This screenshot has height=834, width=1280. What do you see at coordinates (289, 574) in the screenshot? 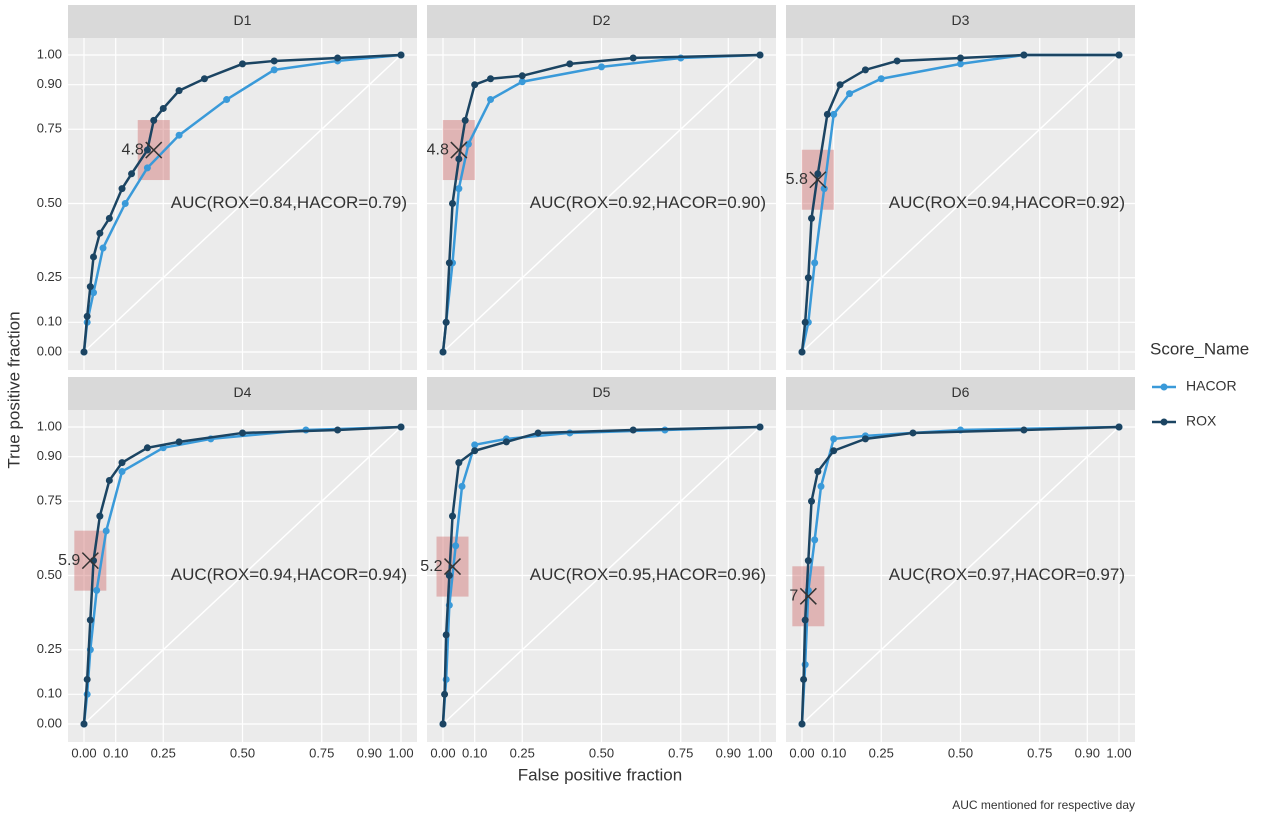
I see `auc-annotation: AUC(ROX=0.94,HACOR=0.94)` at bounding box center [289, 574].